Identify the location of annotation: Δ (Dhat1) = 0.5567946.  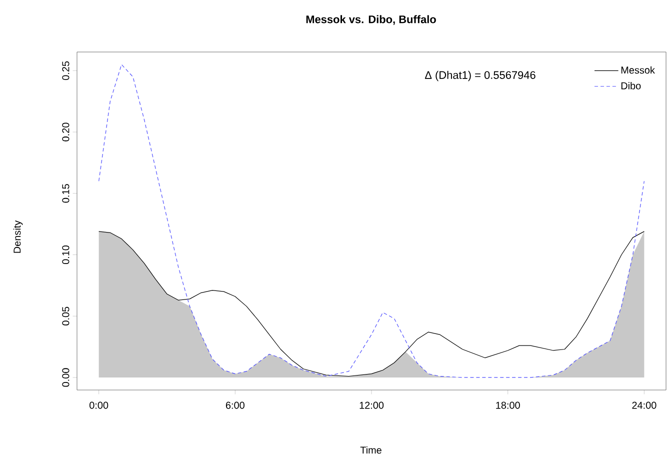
(480, 76).